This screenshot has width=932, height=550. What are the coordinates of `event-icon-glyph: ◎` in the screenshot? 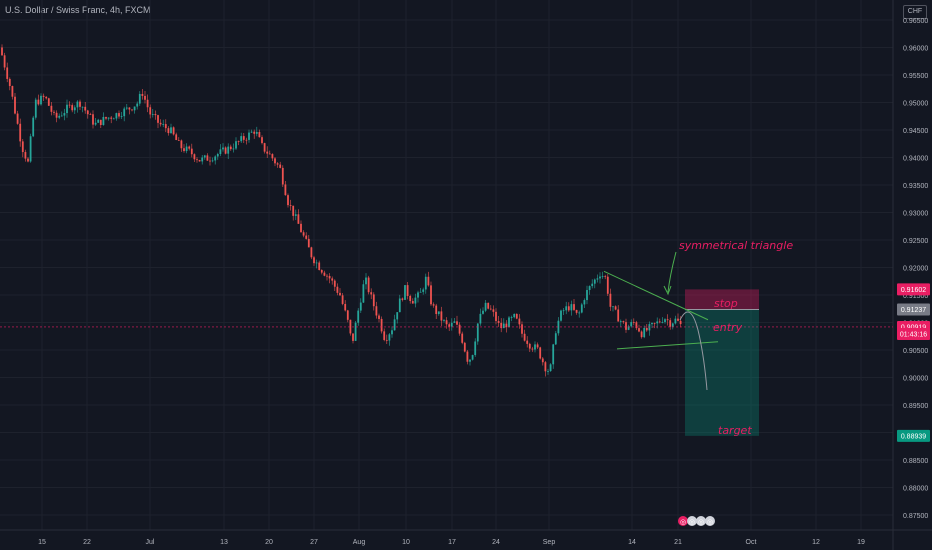 It's located at (701, 522).